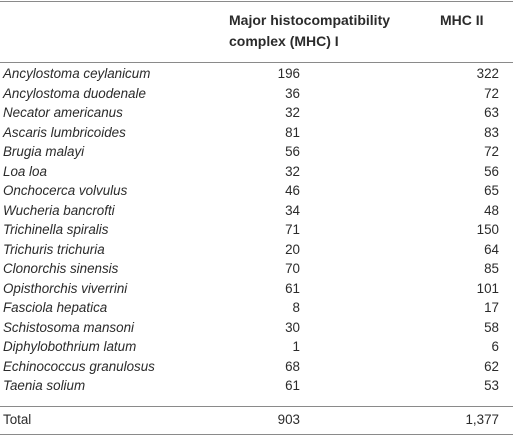  I want to click on species-cell: Ancylostoma duodenale, so click(74, 93).